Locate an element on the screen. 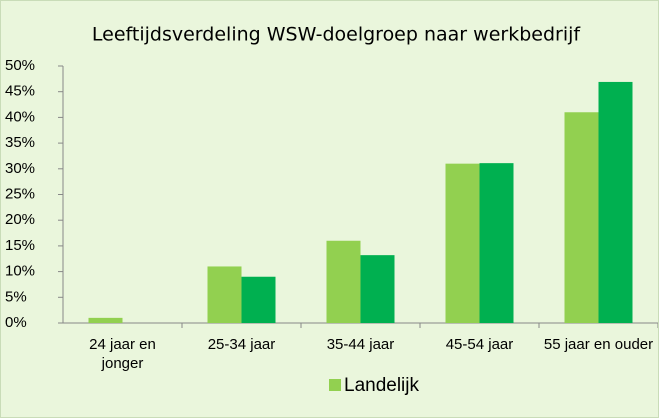  x-tick-label: 55 jaar en ouder is located at coordinates (598, 344).